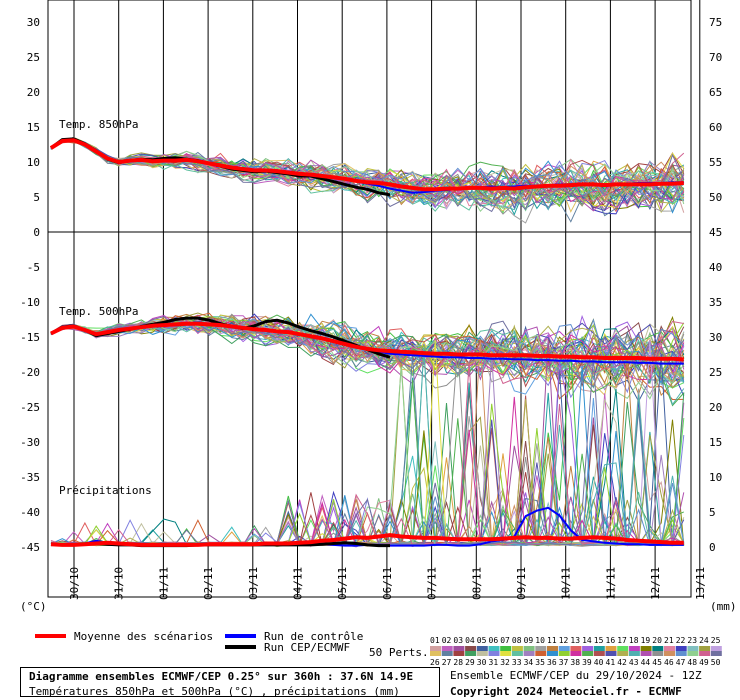 The image size is (740, 700). I want to click on right-tick-label: 40, so click(715, 267).